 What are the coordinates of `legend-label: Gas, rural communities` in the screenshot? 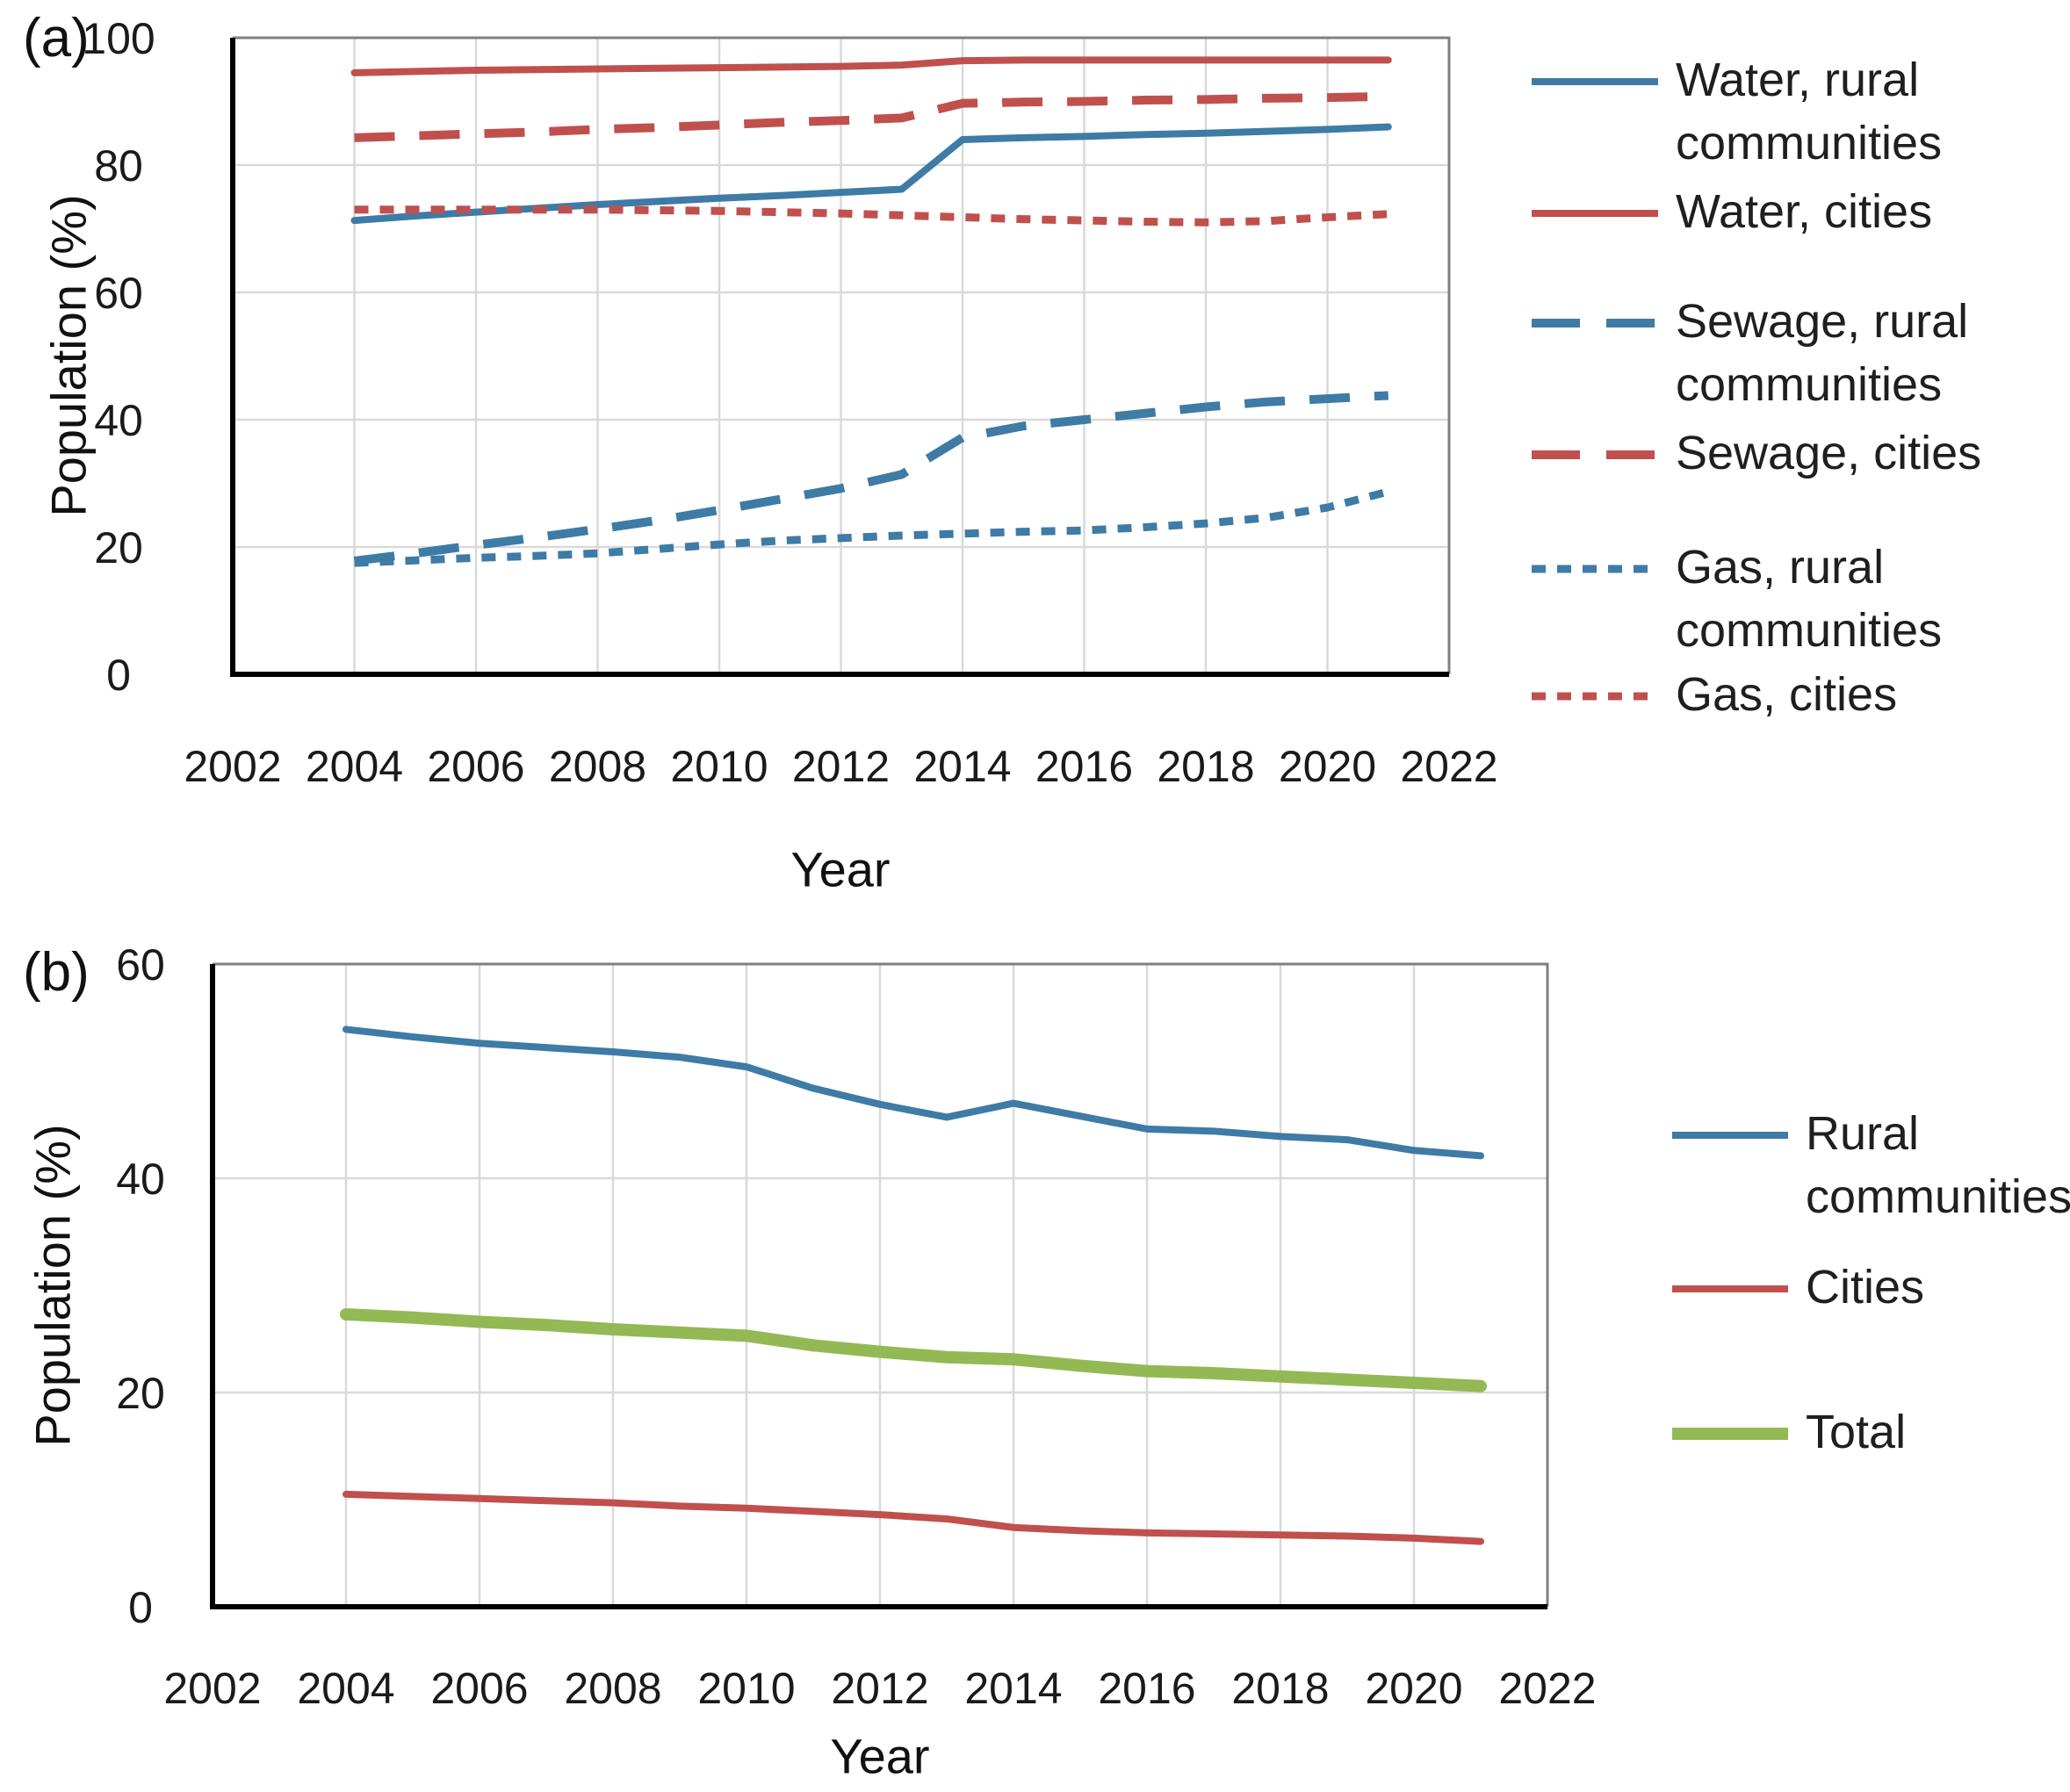 It's located at (1810, 599).